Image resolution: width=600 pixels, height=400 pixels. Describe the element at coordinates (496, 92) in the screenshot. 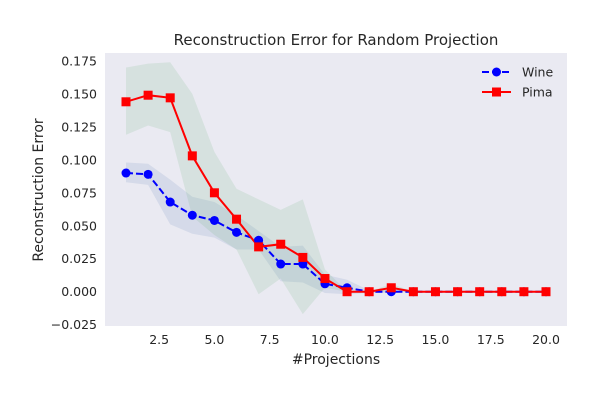

I see `pima-legend-marker` at that location.